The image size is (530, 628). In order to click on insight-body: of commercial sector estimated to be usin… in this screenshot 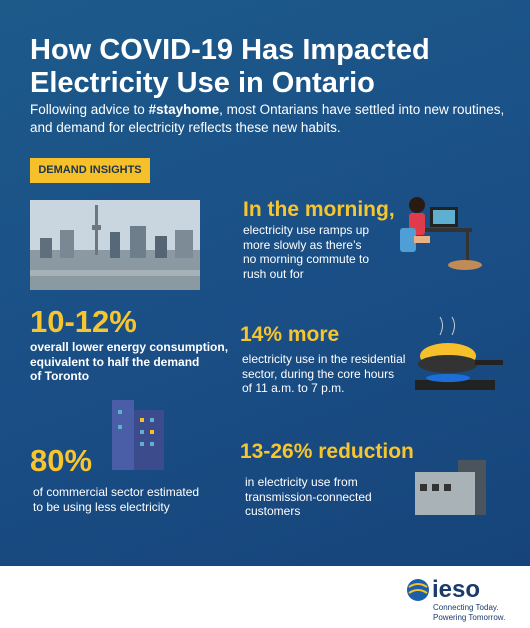, I will do `click(116, 499)`.